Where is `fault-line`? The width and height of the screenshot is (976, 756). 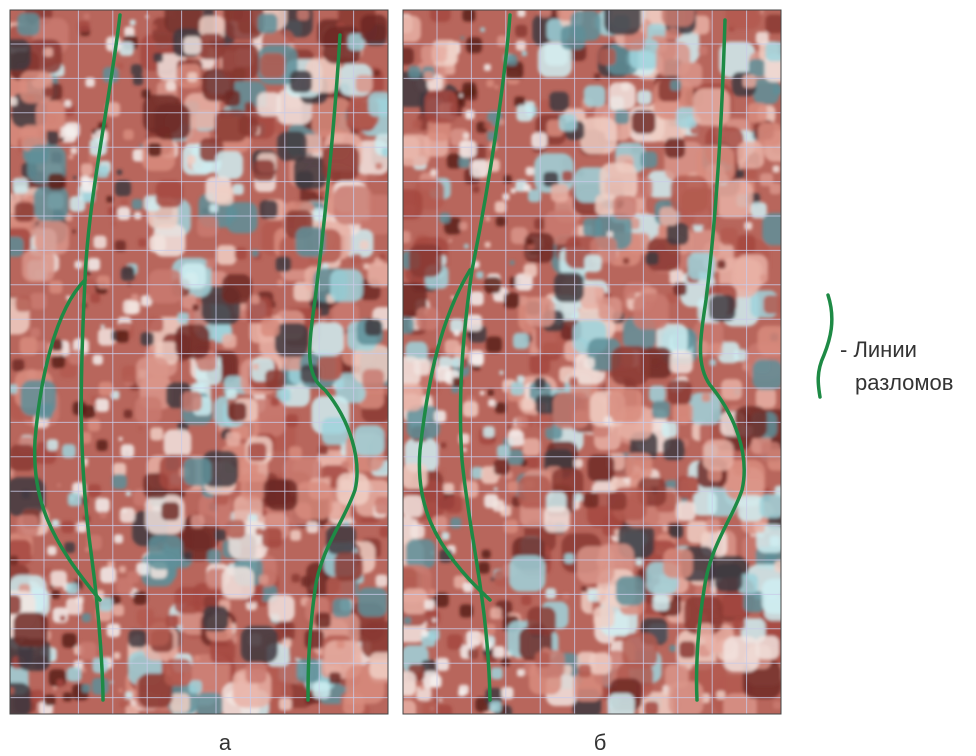 fault-line is located at coordinates (720, 360).